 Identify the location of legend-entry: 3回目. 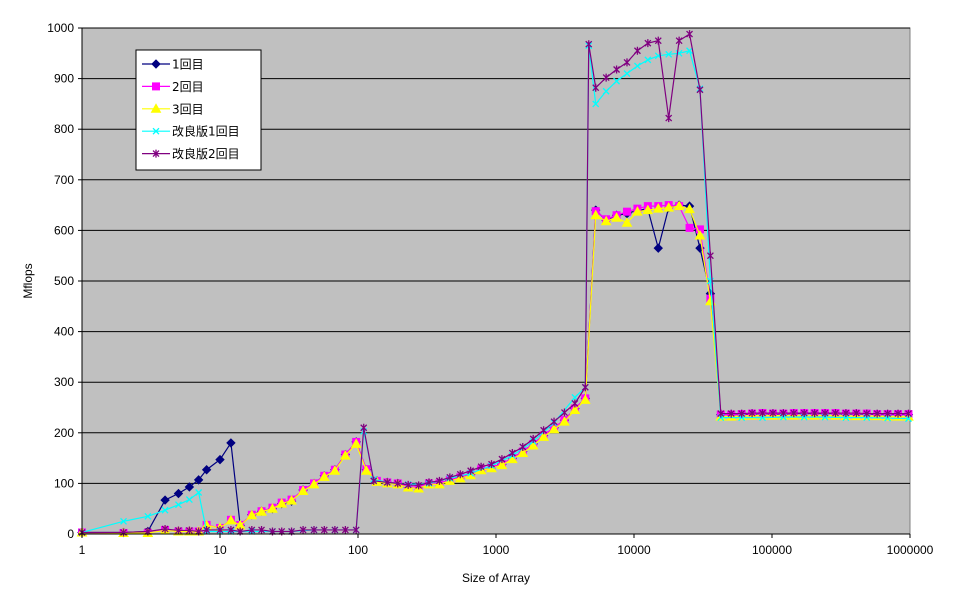
(173, 109).